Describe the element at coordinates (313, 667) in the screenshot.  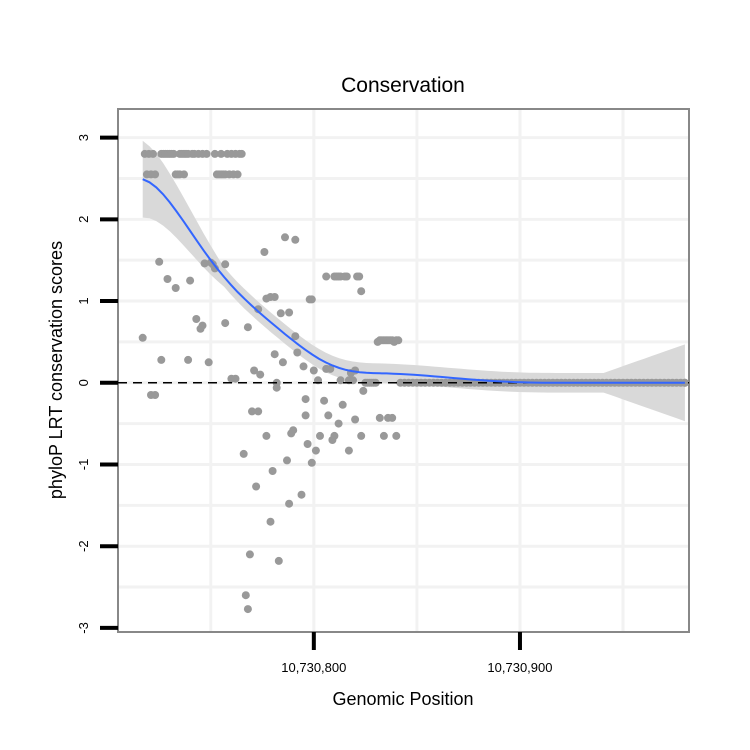
I see `x-tick-label: 10,730,800` at that location.